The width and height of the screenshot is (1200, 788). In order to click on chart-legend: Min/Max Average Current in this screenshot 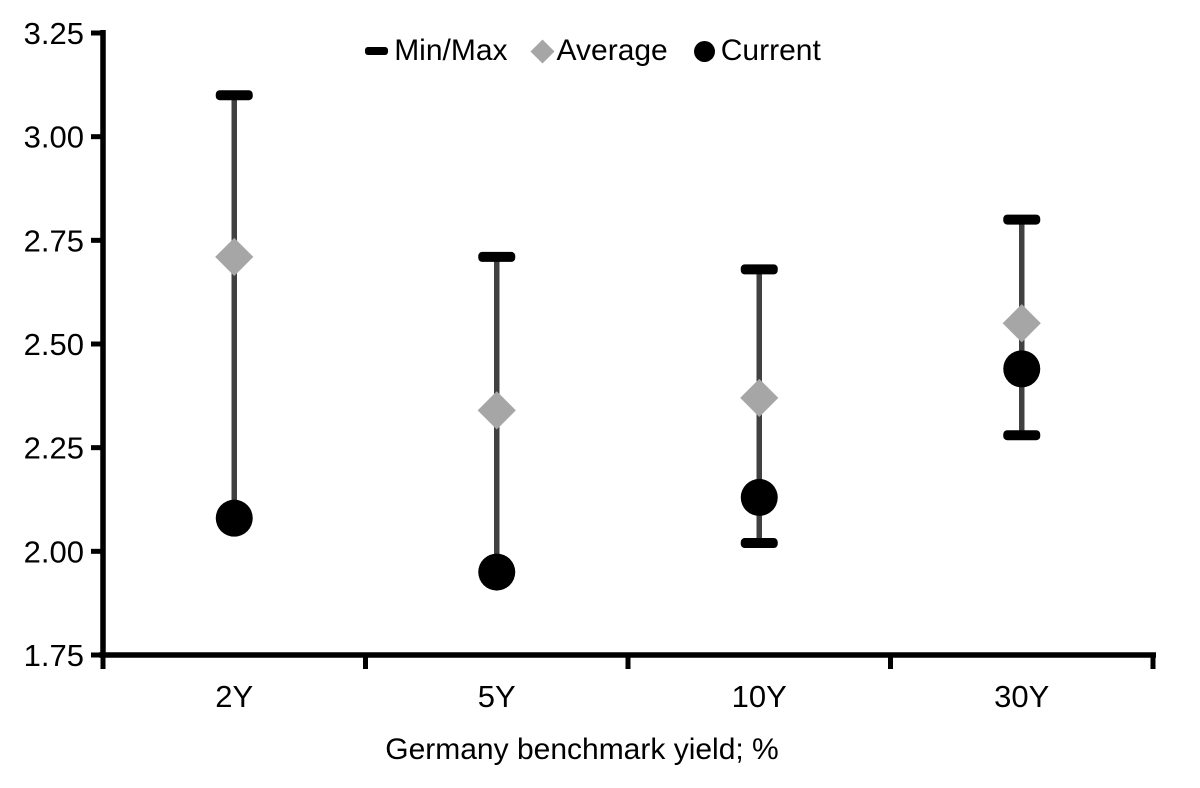, I will do `click(593, 51)`.